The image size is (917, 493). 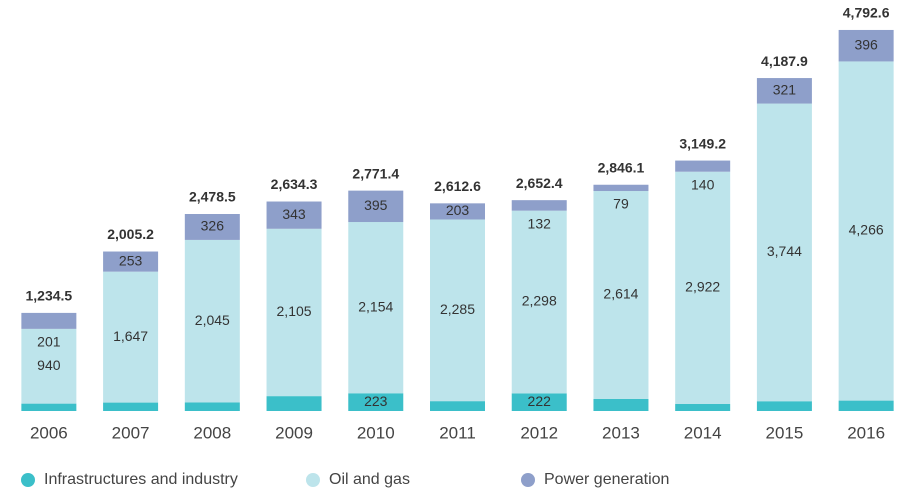 What do you see at coordinates (369, 479) in the screenshot?
I see `legend-label: Oil and gas` at bounding box center [369, 479].